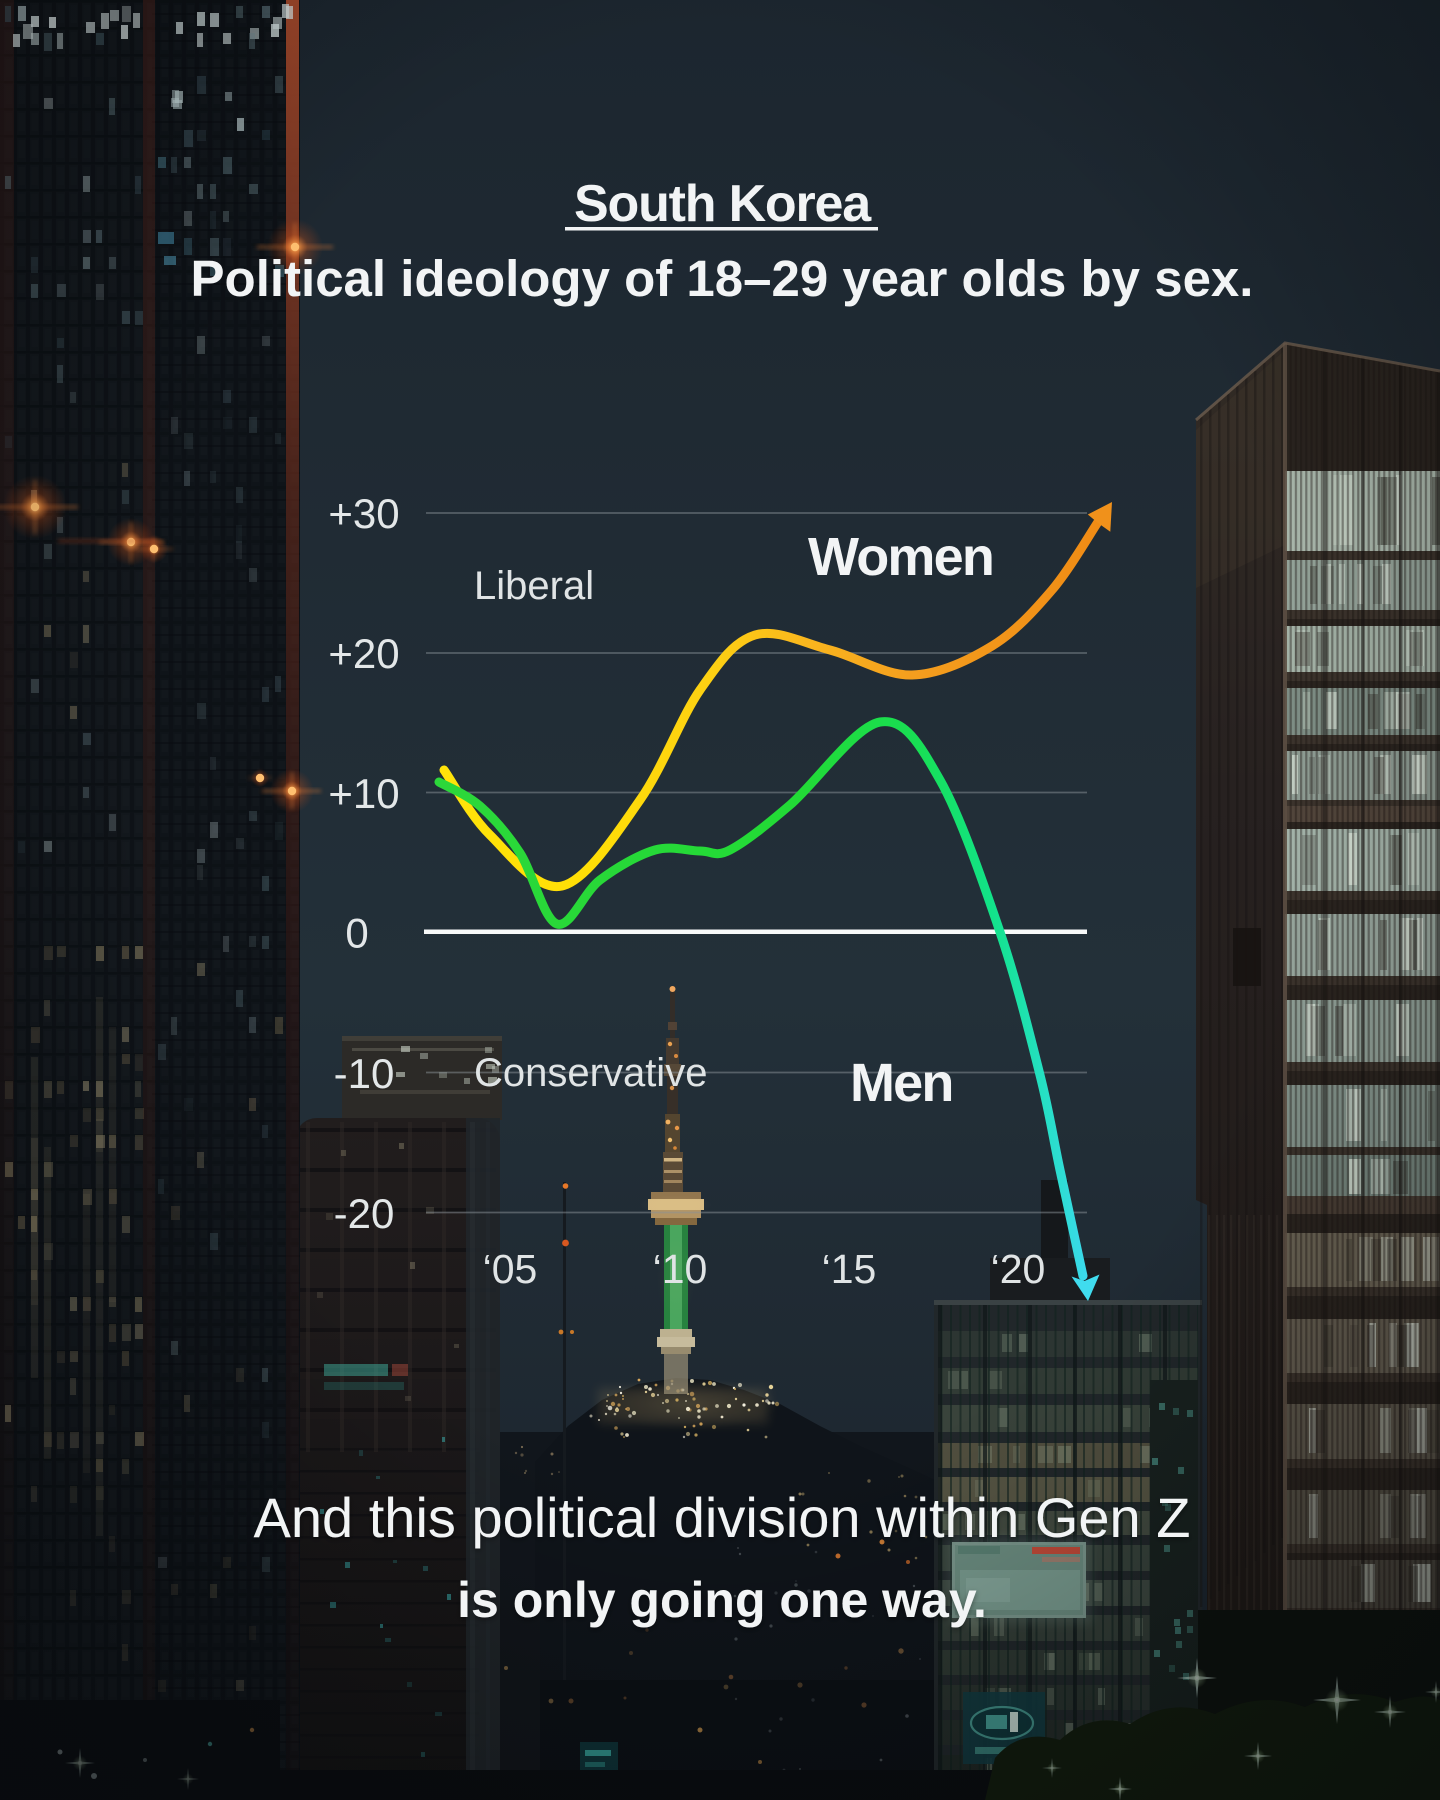  I want to click on svg-text: ‘10, so click(680, 1269).